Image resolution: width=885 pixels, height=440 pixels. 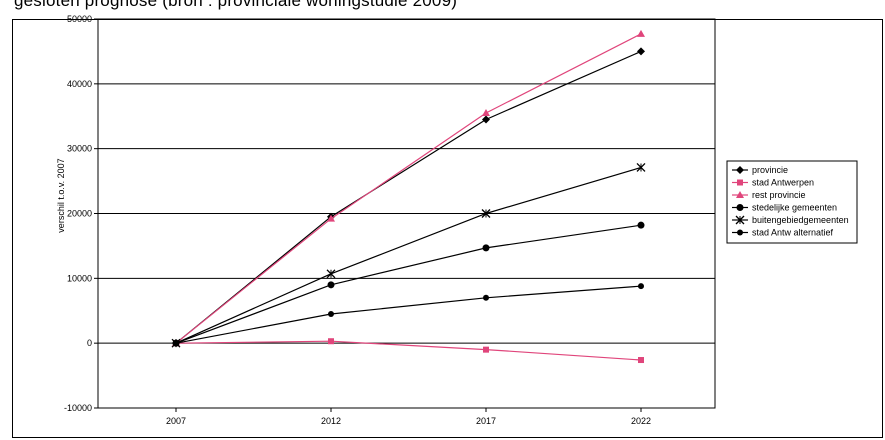 I want to click on legend-label: stad Antwerpen, so click(x=783, y=183).